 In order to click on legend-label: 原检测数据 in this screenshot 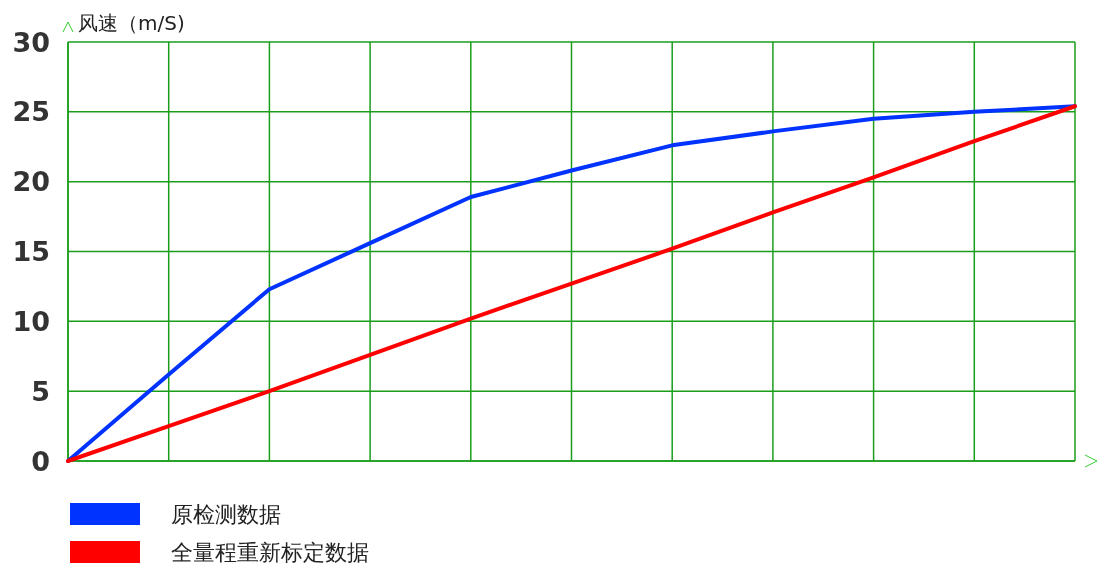, I will do `click(226, 514)`.